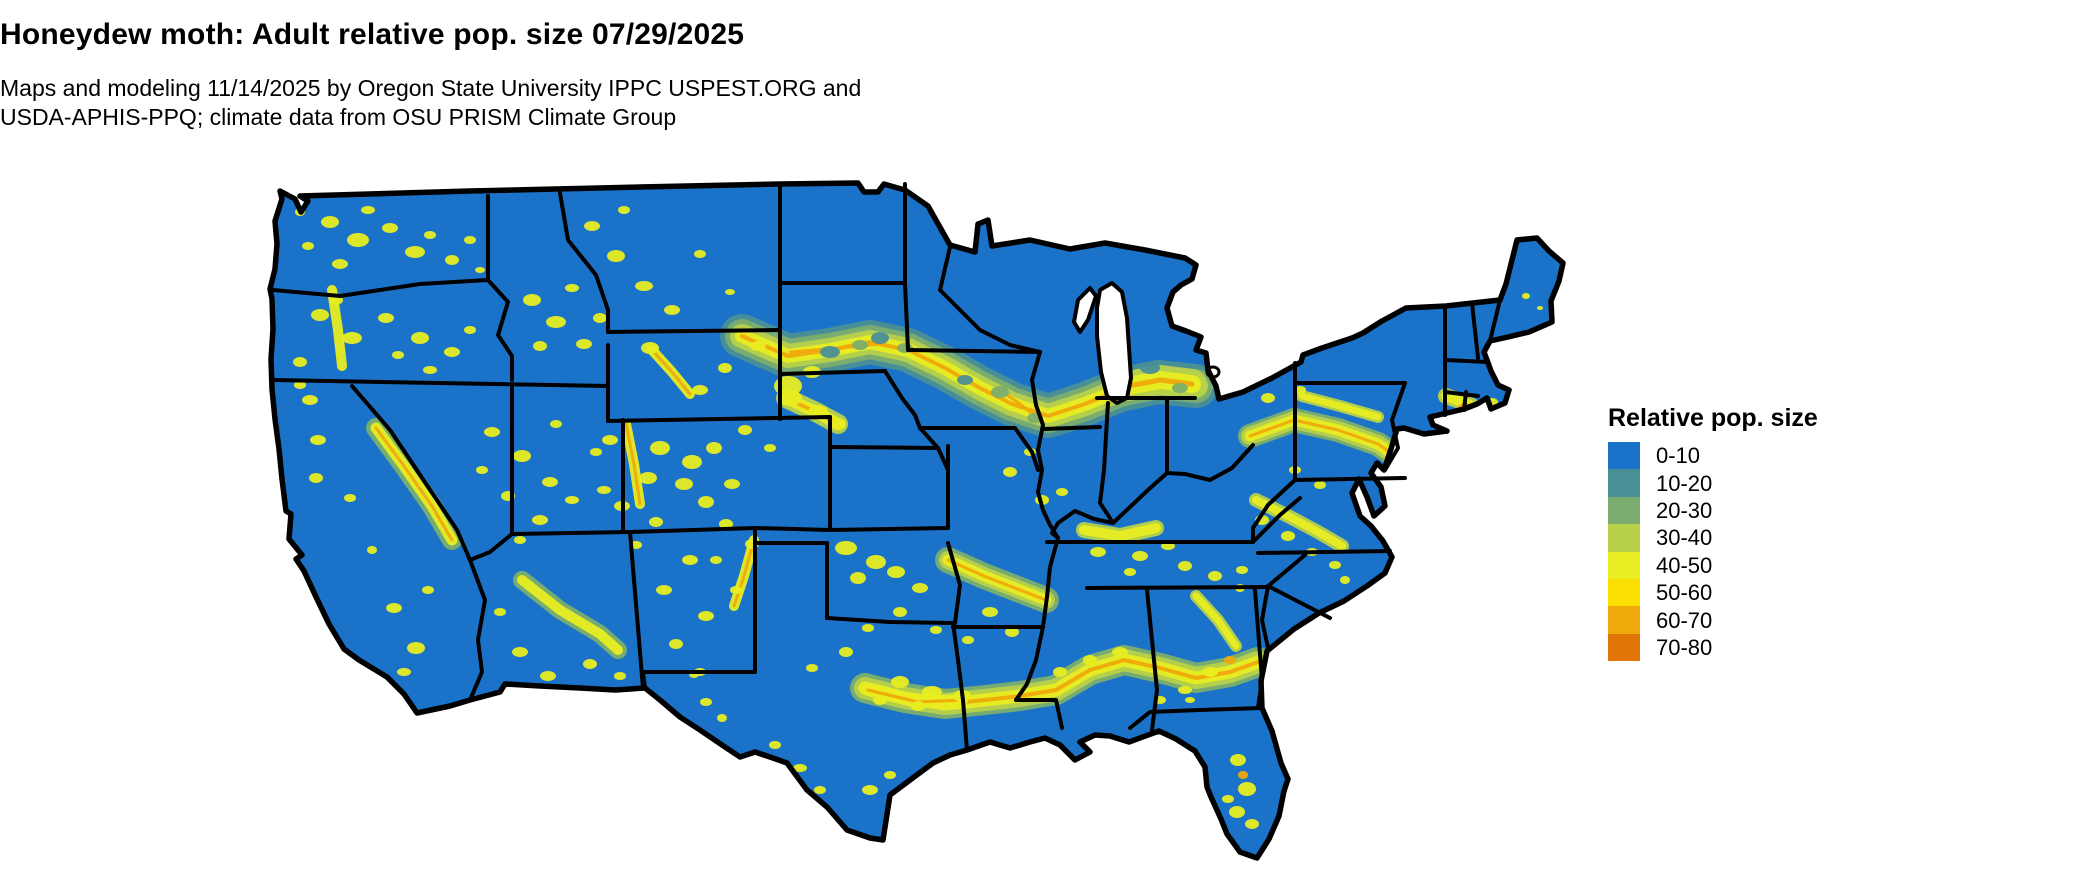 The image size is (2100, 892). I want to click on legend-item: 20-30, so click(1758, 510).